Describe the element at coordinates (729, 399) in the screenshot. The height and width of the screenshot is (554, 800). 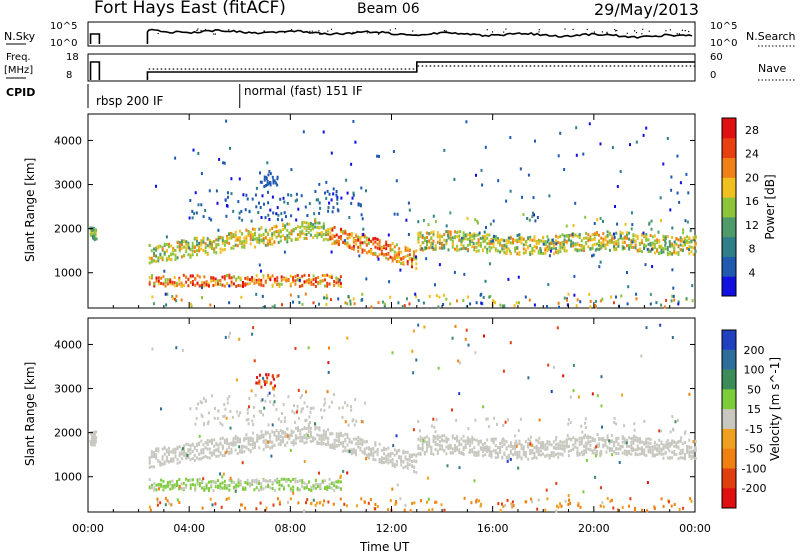
I see `velocity-colorbar-segment` at that location.